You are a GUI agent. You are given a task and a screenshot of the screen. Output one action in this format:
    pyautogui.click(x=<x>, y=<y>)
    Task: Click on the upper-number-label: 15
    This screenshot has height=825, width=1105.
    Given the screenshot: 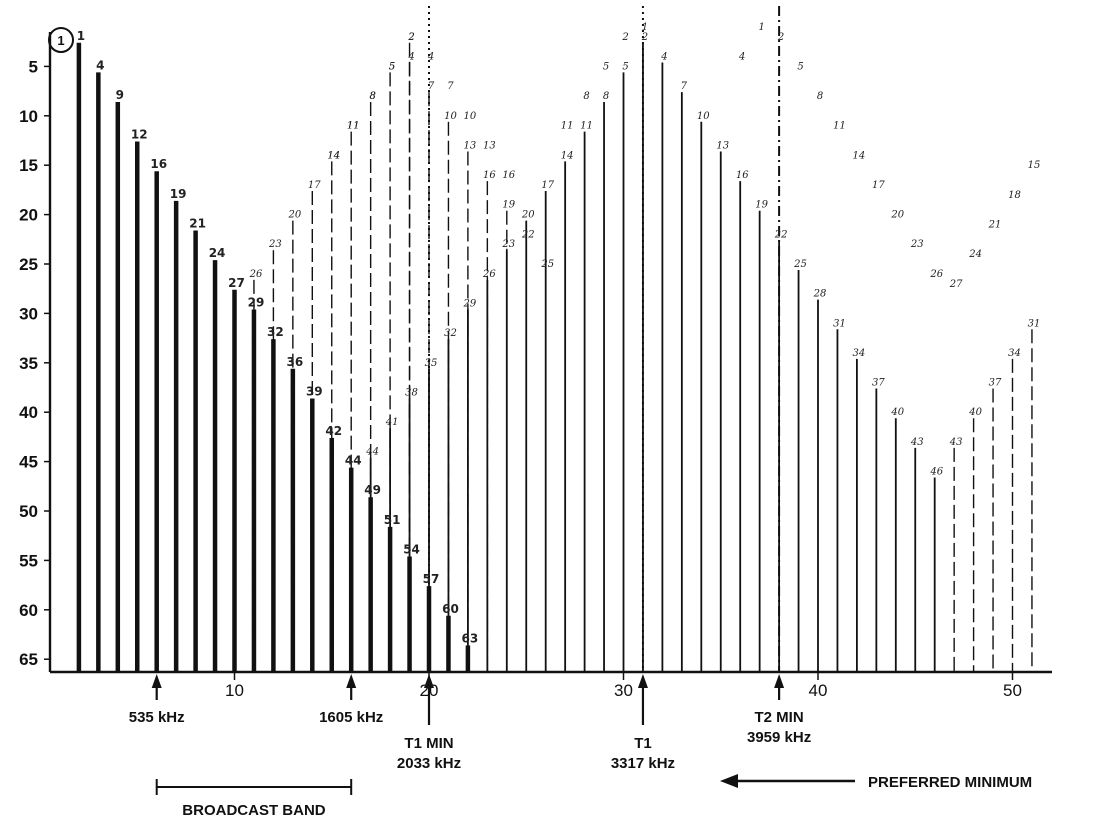 What is the action you would take?
    pyautogui.click(x=1034, y=165)
    